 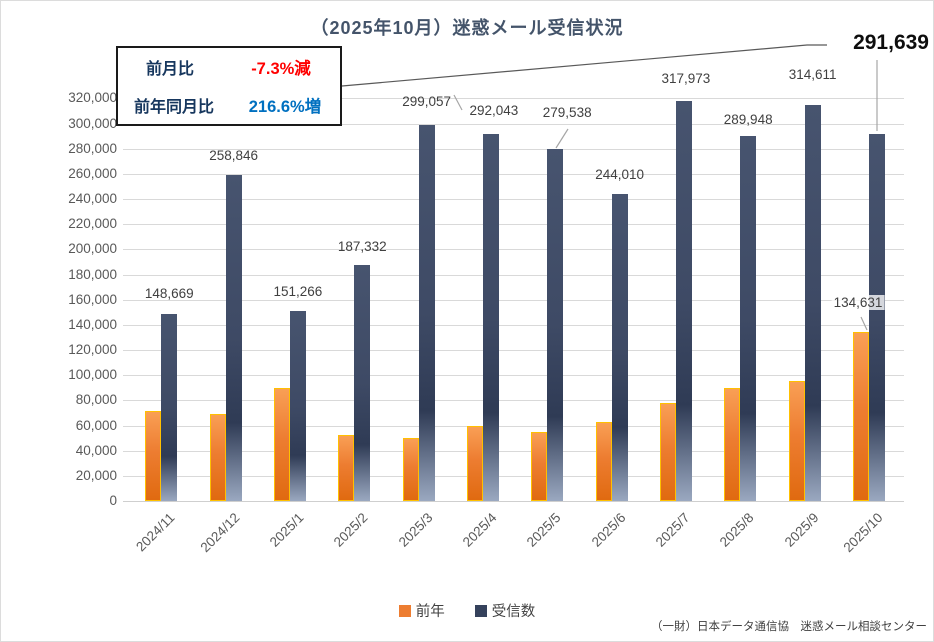 What do you see at coordinates (748, 120) in the screenshot?
I see `bar-value-label-2025/8: 289,948` at bounding box center [748, 120].